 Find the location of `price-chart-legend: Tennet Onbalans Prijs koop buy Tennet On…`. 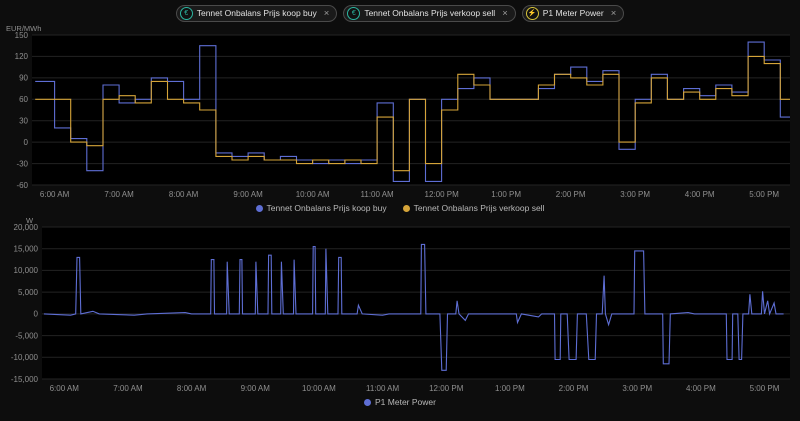

price-chart-legend: Tennet Onbalans Prijs koop buy Tennet On… is located at coordinates (400, 208).